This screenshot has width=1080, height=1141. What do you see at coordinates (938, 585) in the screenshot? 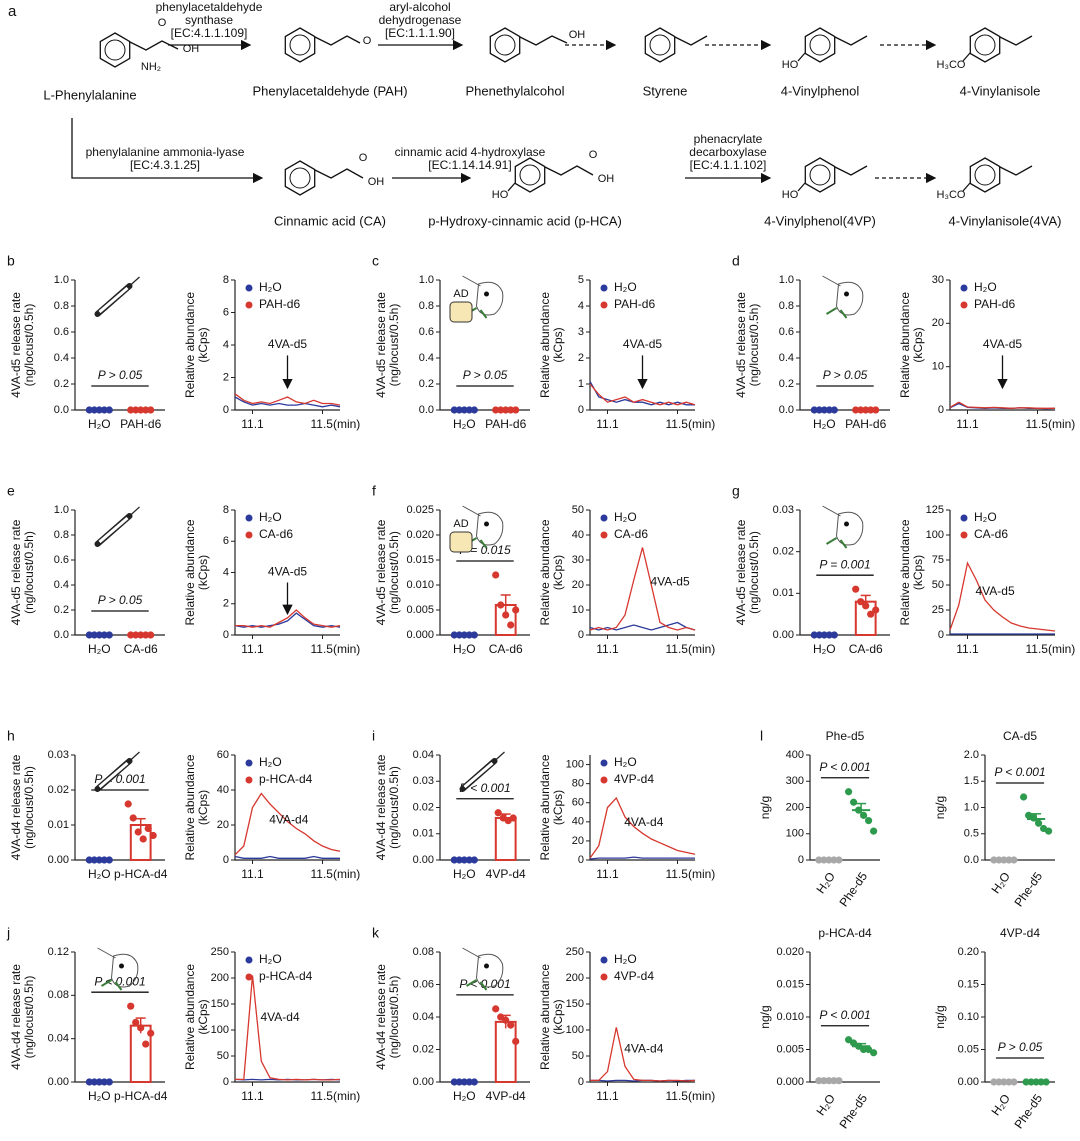
I see `y-tick-label: 50` at bounding box center [938, 585].